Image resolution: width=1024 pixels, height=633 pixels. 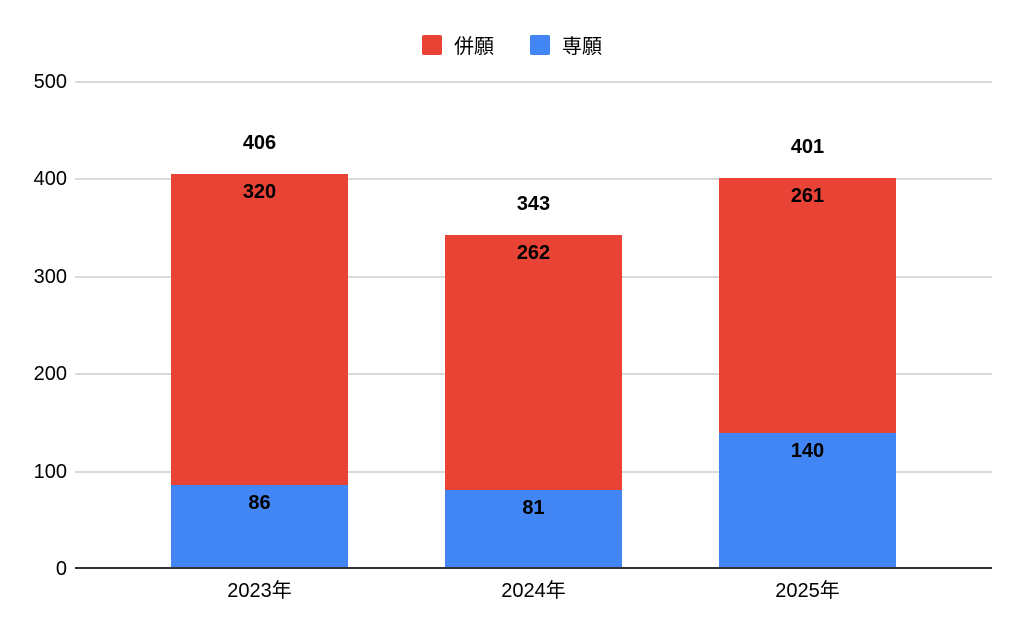 I want to click on x-axis-baseline, so click(x=533, y=568).